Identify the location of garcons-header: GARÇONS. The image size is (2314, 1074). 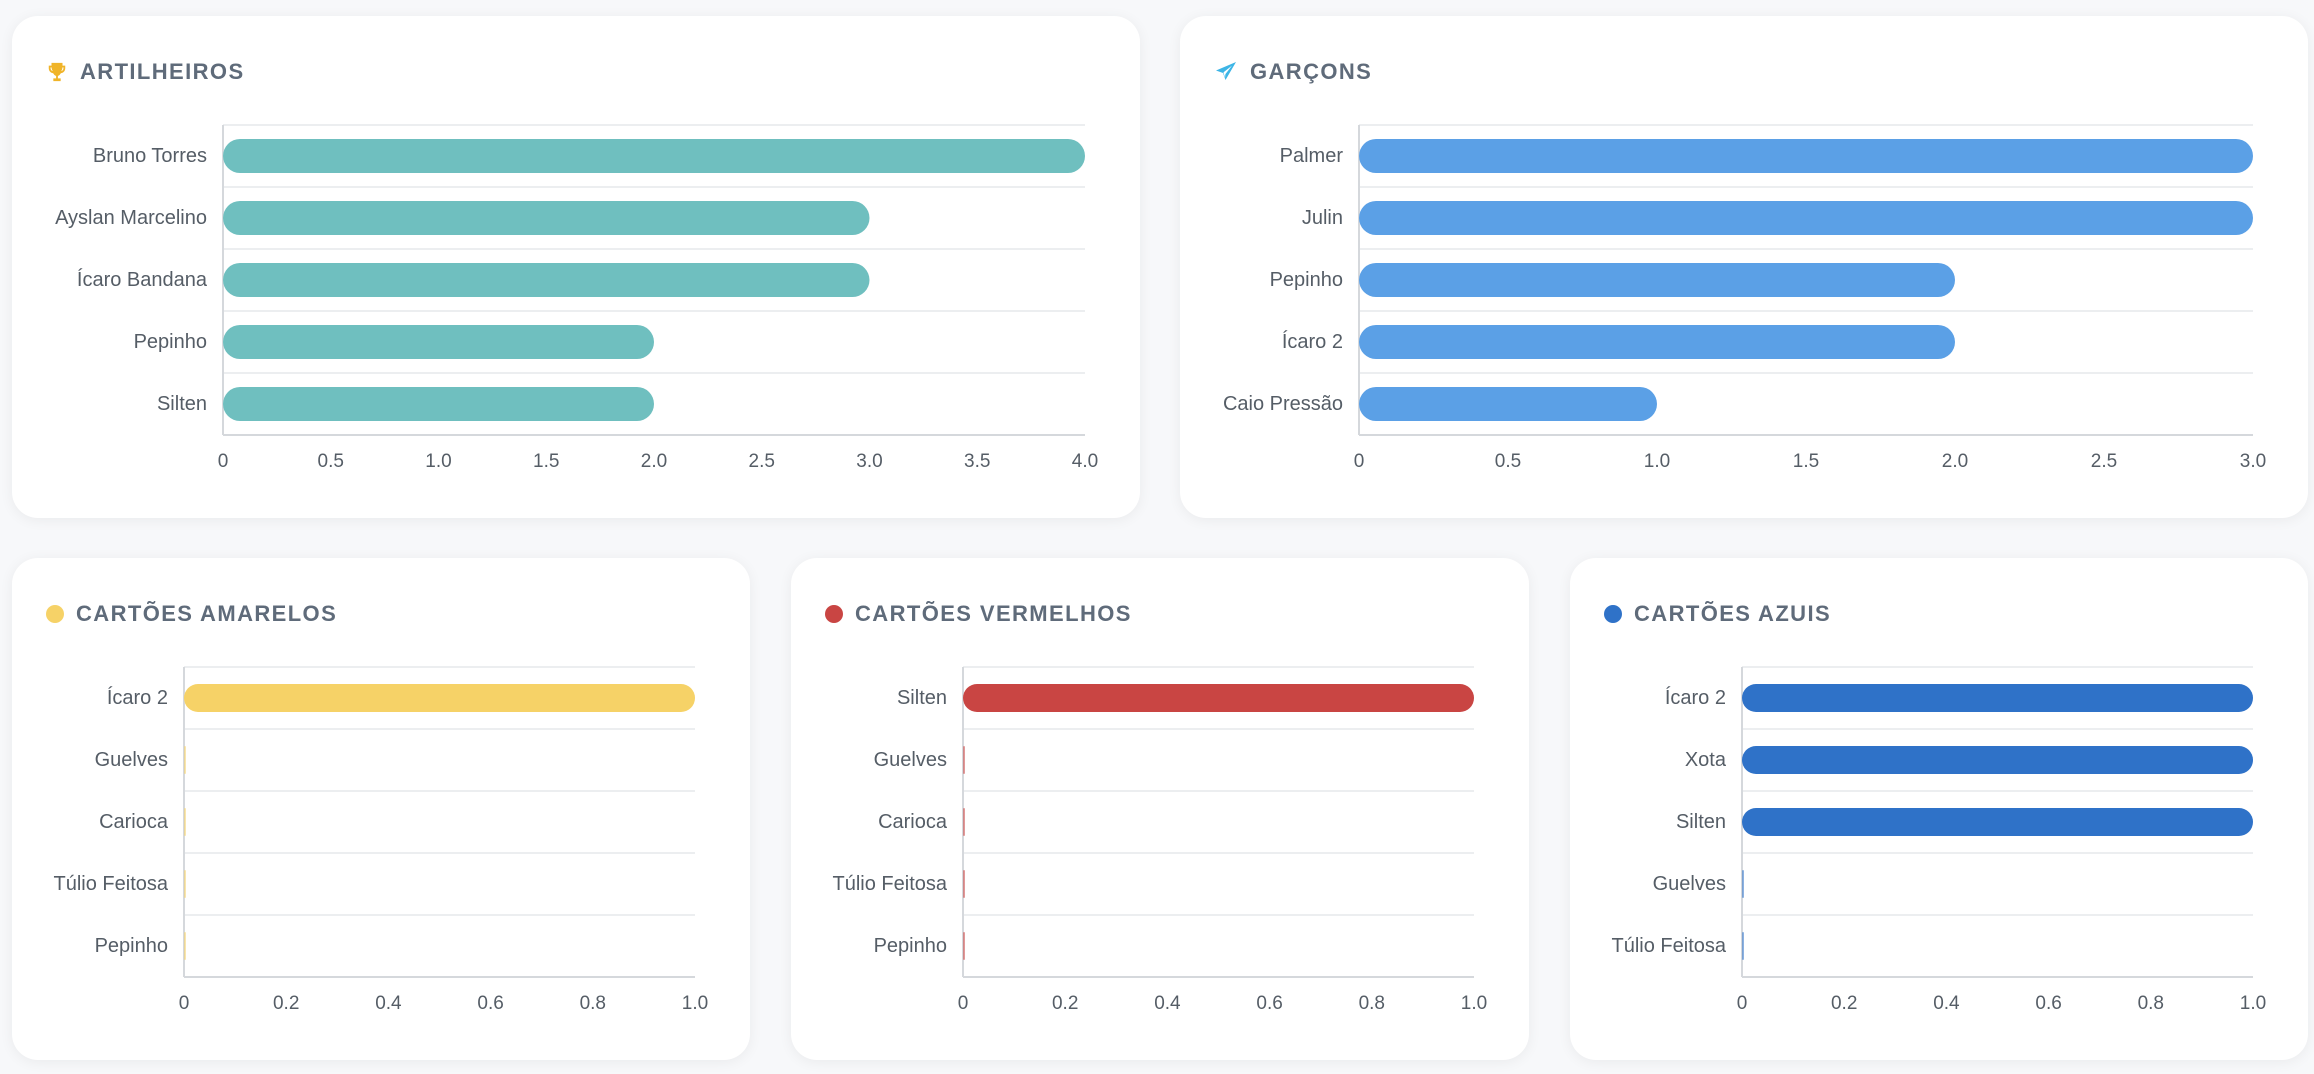
(1293, 72).